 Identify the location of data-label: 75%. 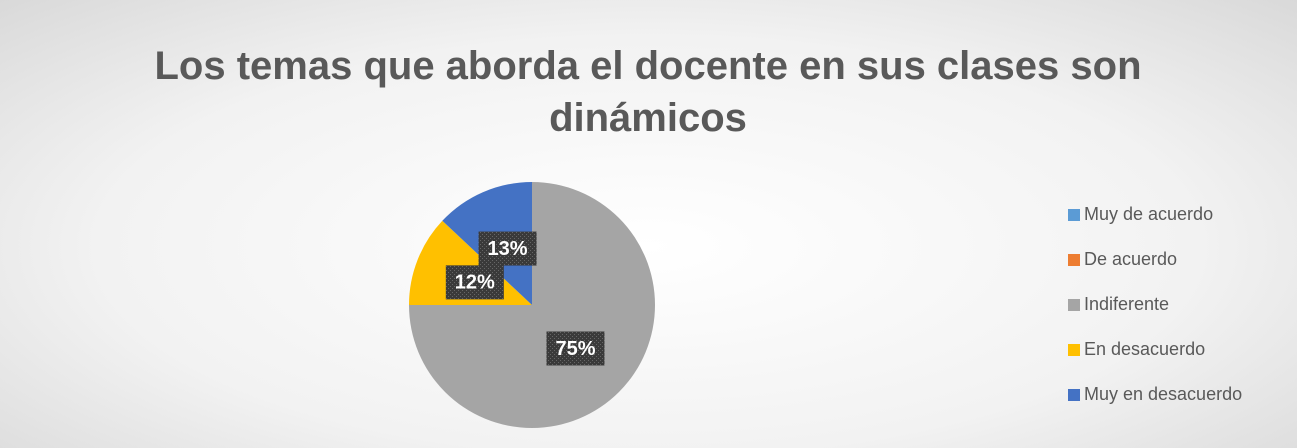
(575, 349).